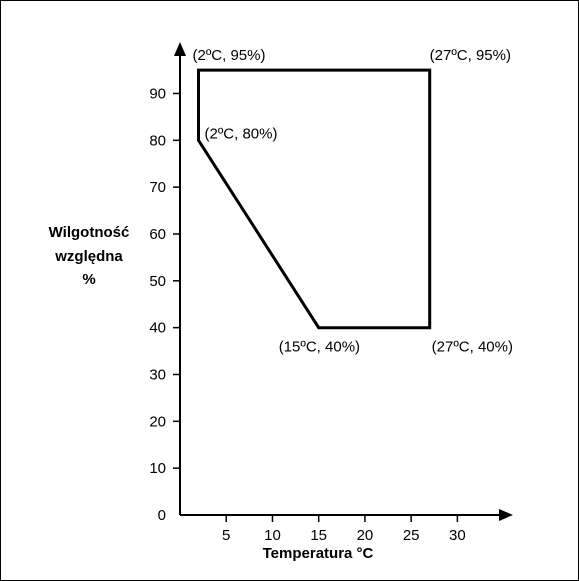 The height and width of the screenshot is (581, 579). I want to click on data-point-label: (27ºC, 95%), so click(470, 55).